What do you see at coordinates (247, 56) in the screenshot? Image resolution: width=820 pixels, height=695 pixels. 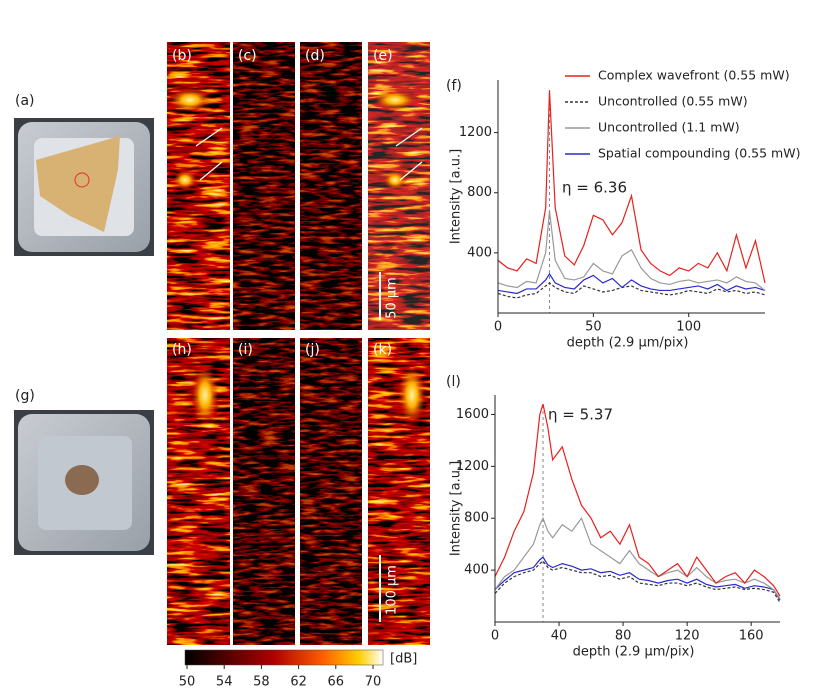 I see `panel-label: (c)` at bounding box center [247, 56].